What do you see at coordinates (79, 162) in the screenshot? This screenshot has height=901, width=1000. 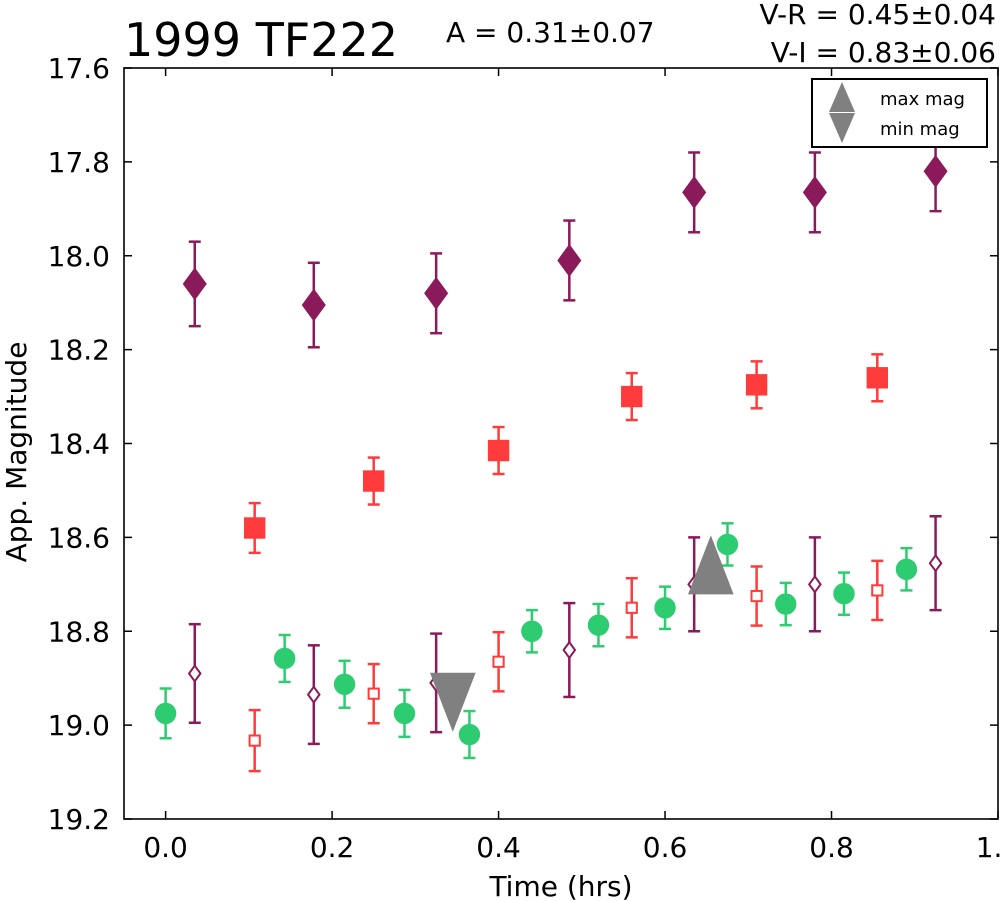 I see `y-tick-label: 17.8` at bounding box center [79, 162].